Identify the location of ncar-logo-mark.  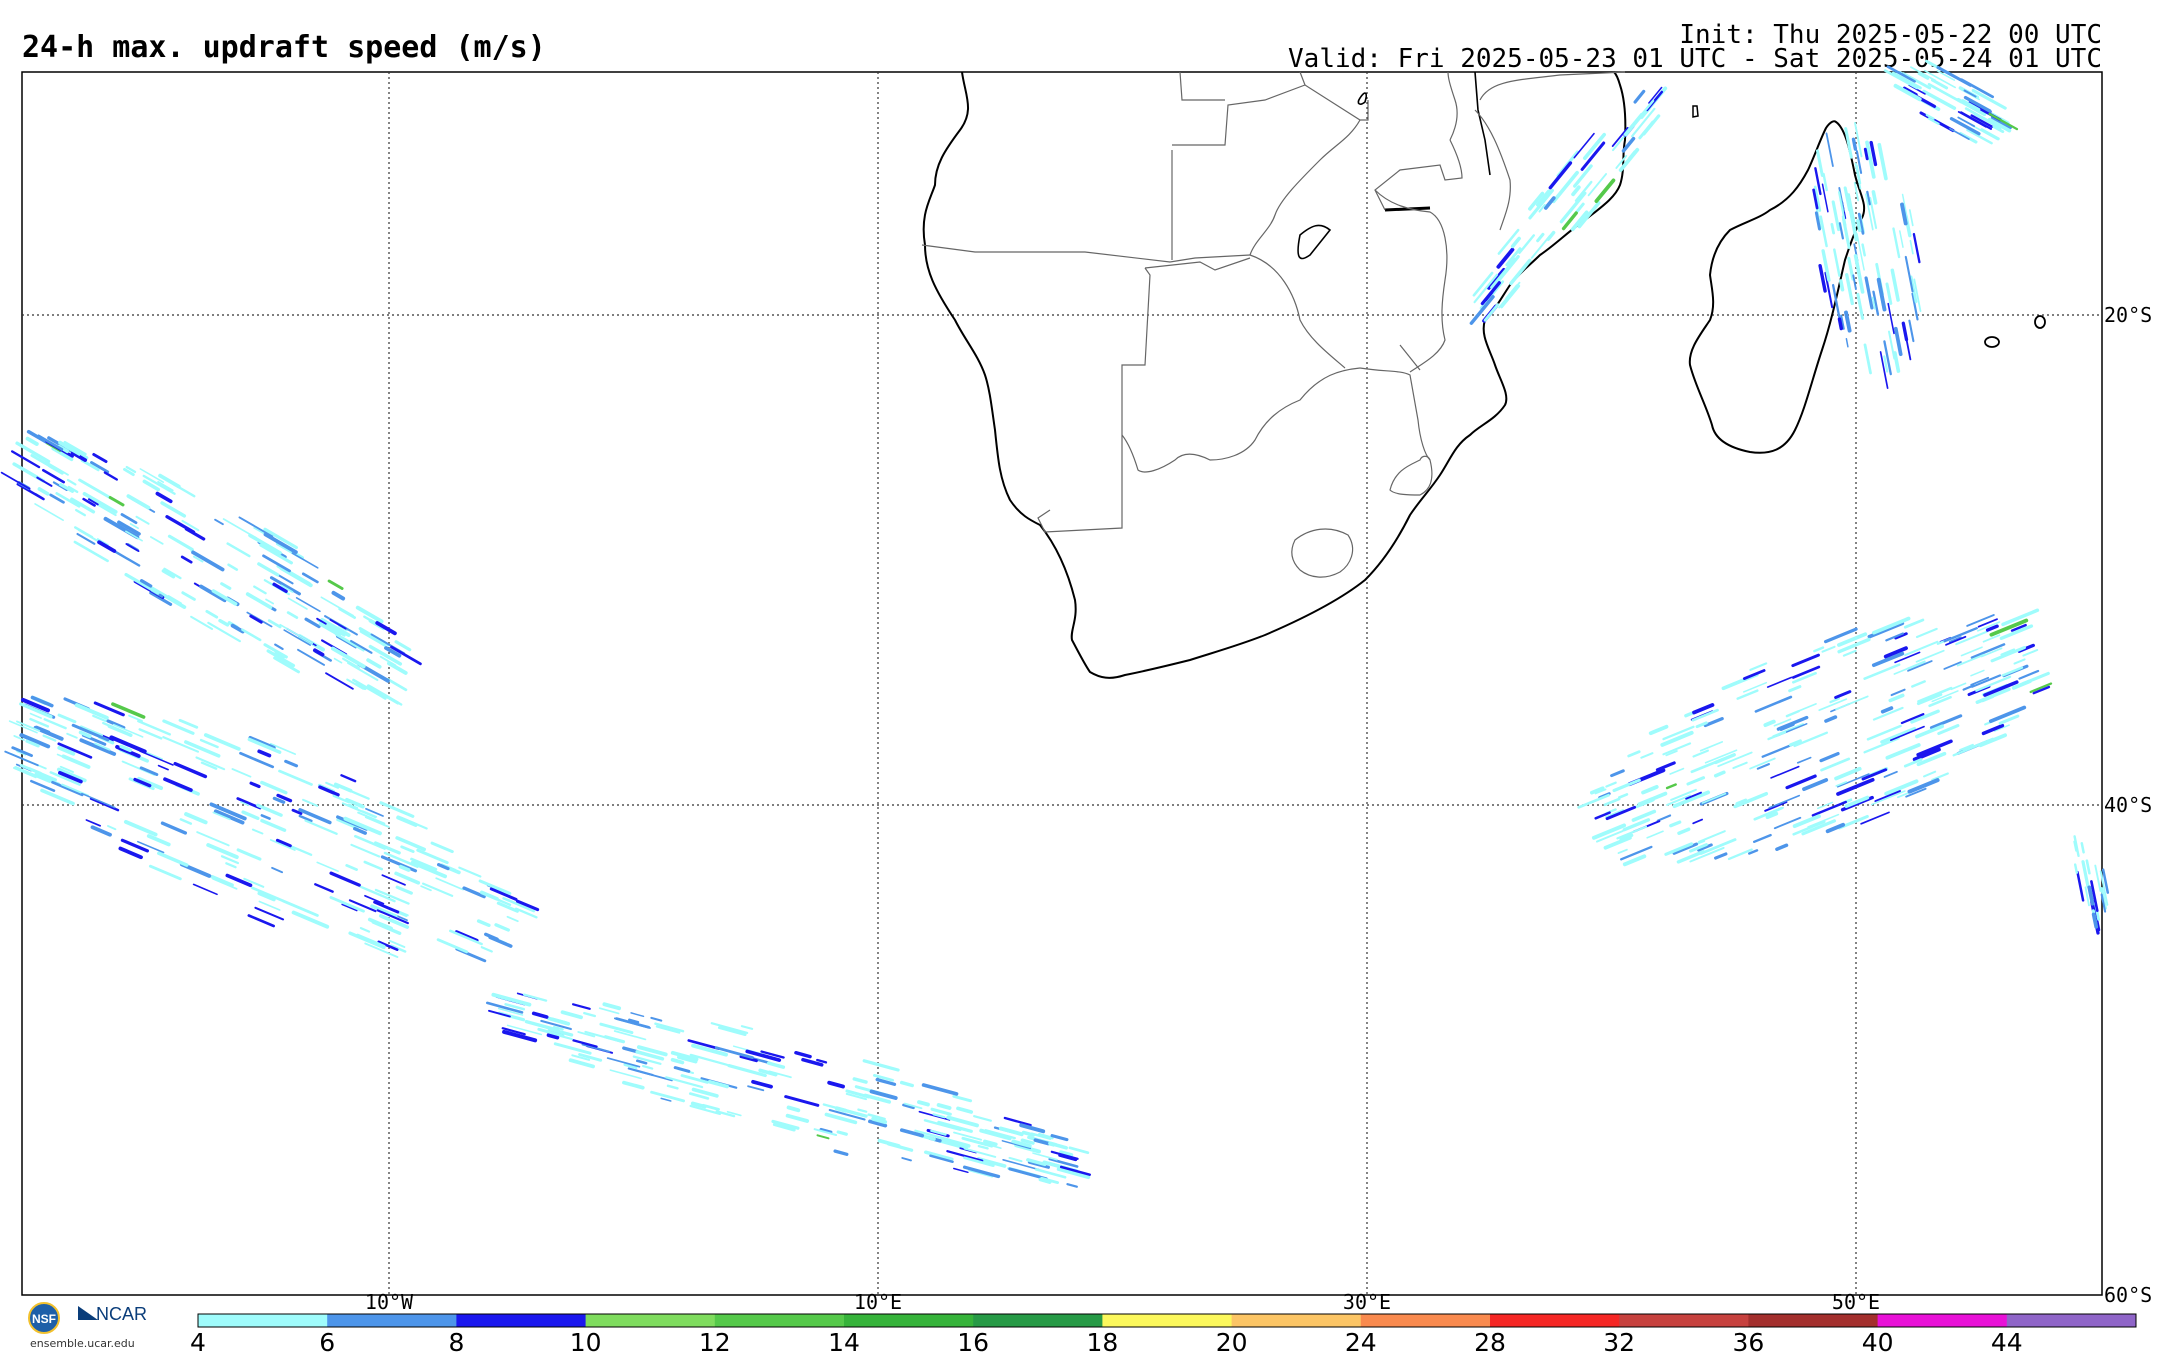
(88, 1313).